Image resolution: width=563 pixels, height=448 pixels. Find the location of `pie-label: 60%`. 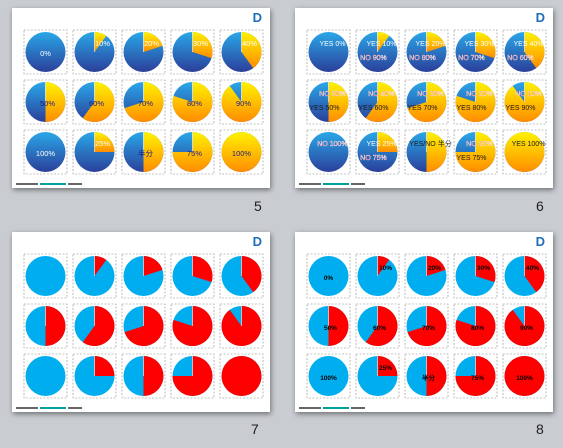

pie-label: 60% is located at coordinates (379, 328).